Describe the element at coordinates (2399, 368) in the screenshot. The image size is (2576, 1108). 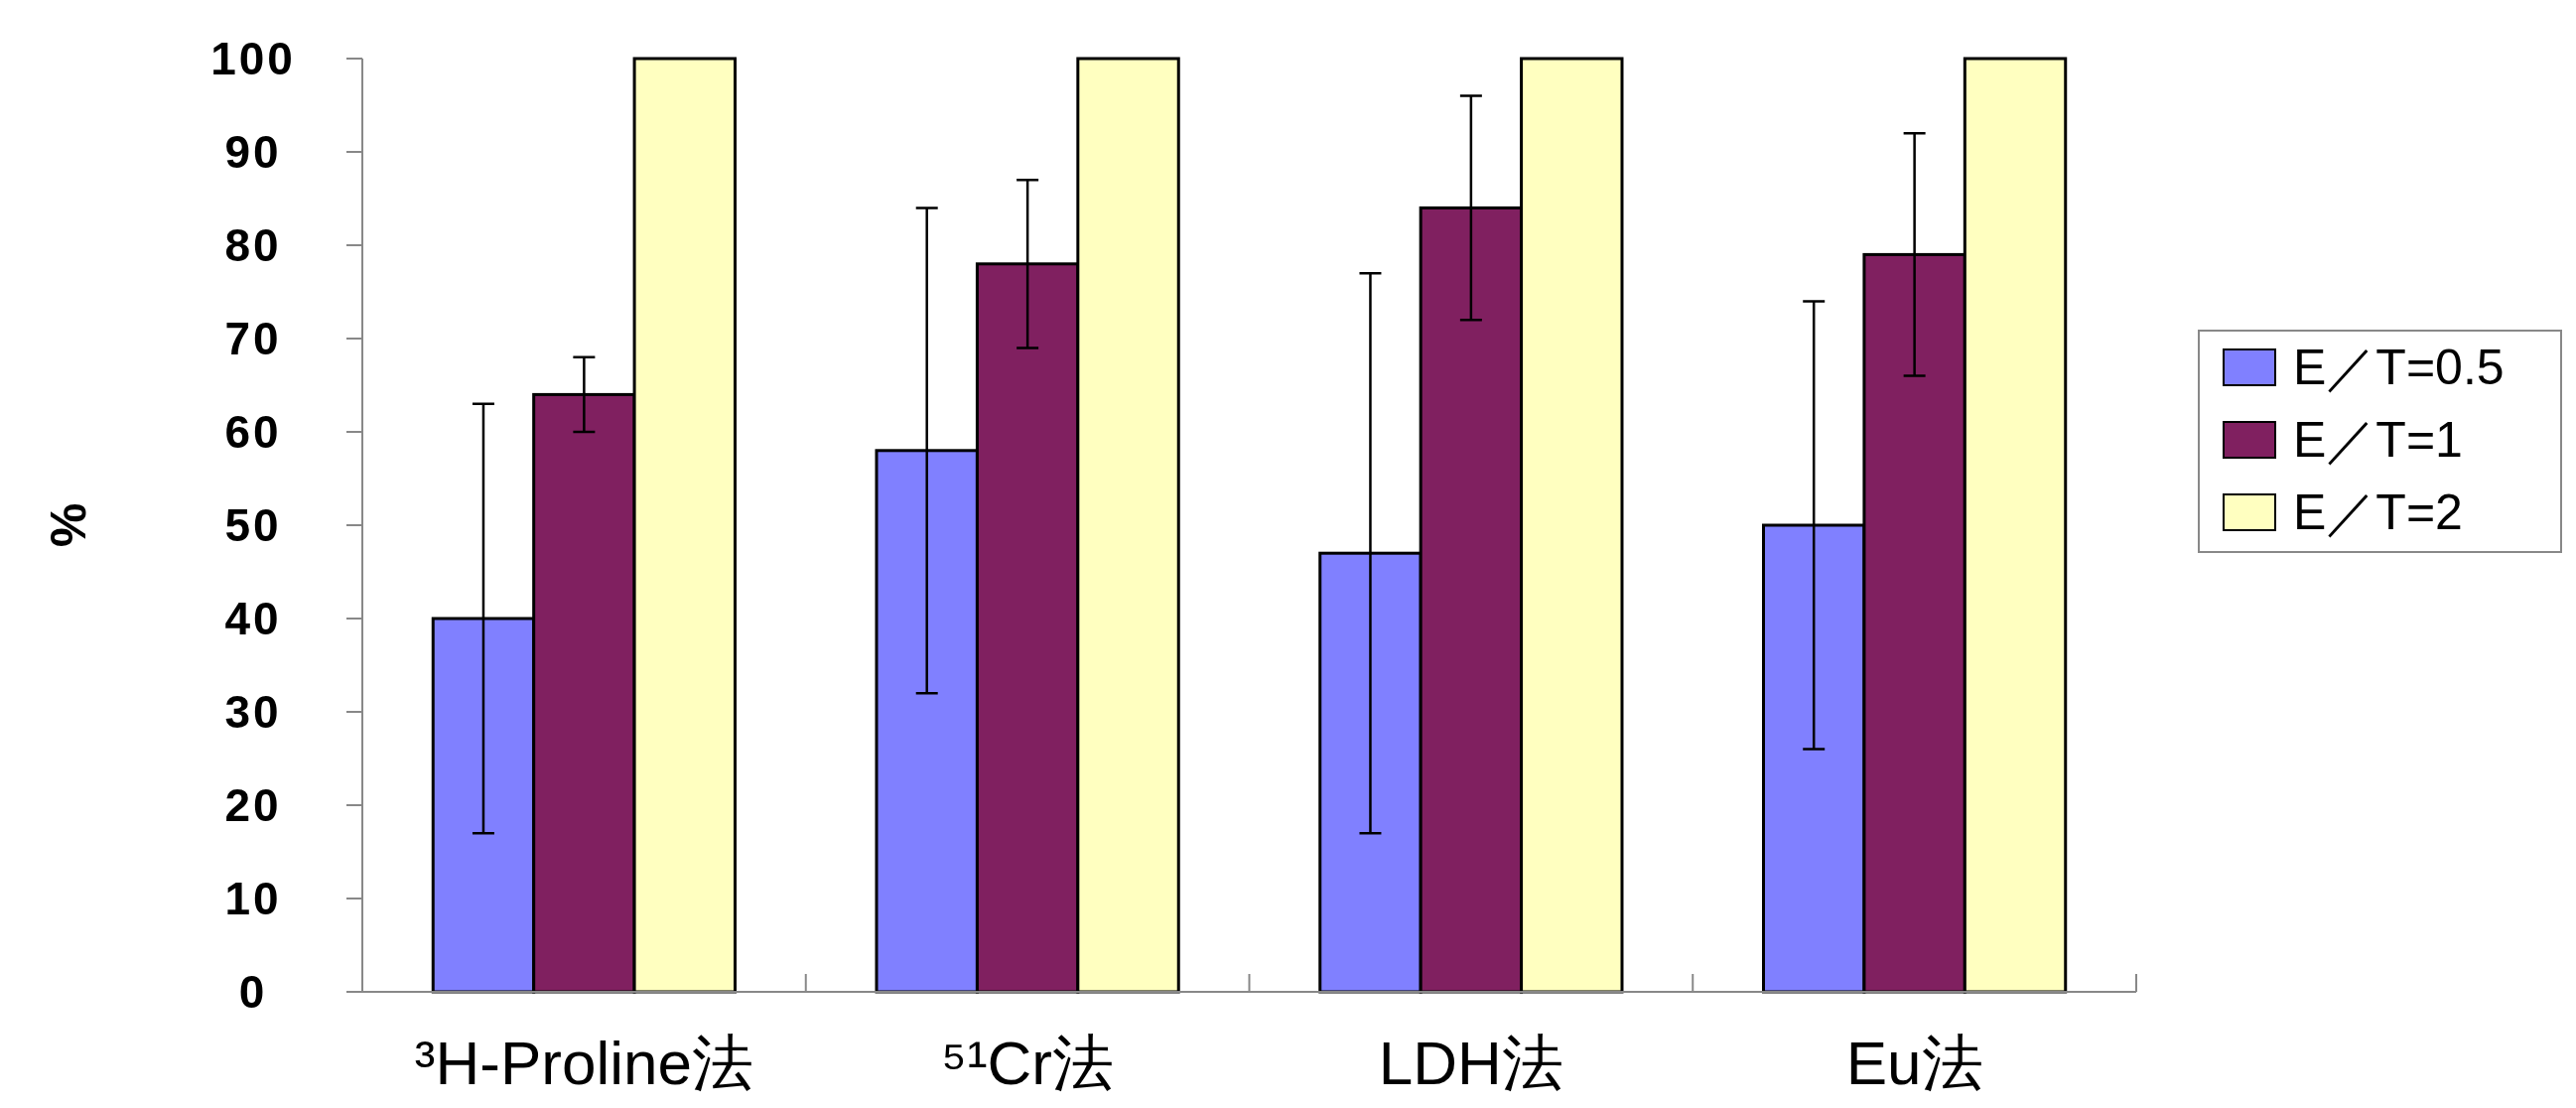
I see `legend-label: E／T=0.5` at that location.